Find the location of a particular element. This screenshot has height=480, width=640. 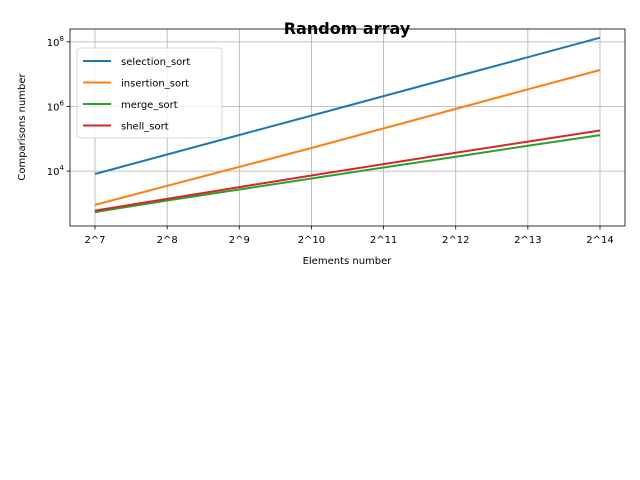

legend-label: merge_sort is located at coordinates (149, 105).